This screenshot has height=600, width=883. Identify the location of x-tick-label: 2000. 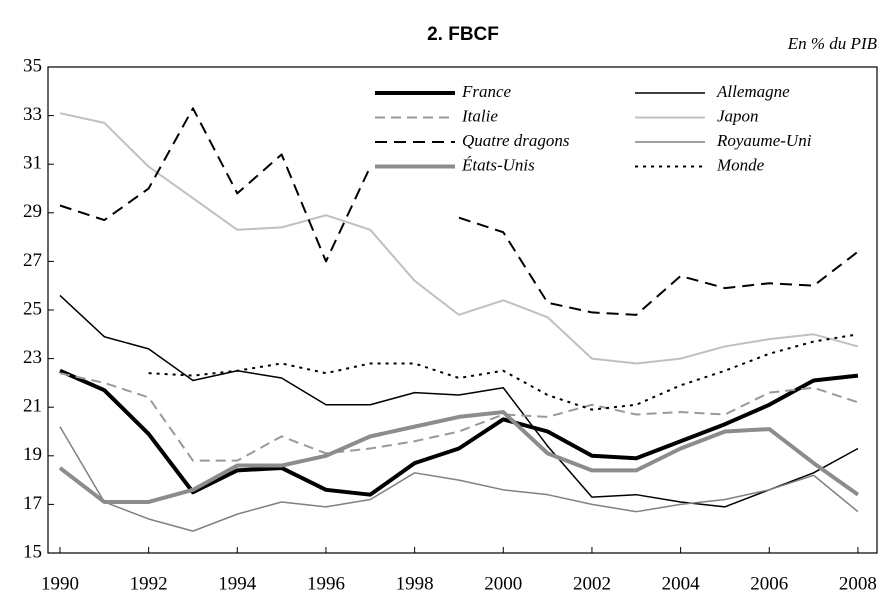
(503, 583).